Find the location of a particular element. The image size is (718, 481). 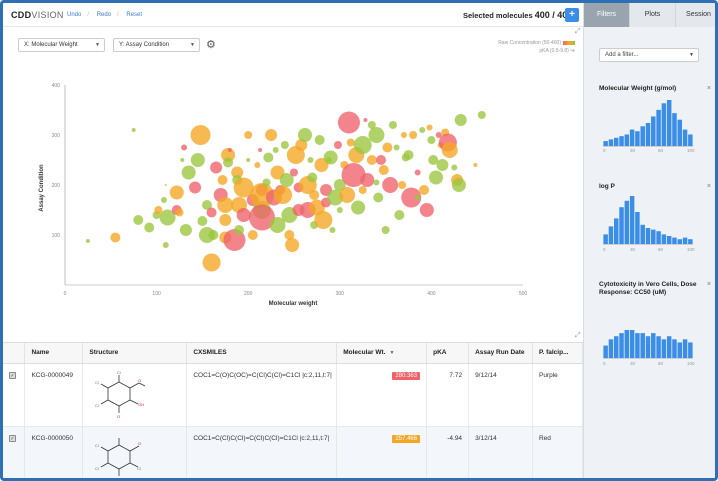

col-name: Name is located at coordinates (54, 353).